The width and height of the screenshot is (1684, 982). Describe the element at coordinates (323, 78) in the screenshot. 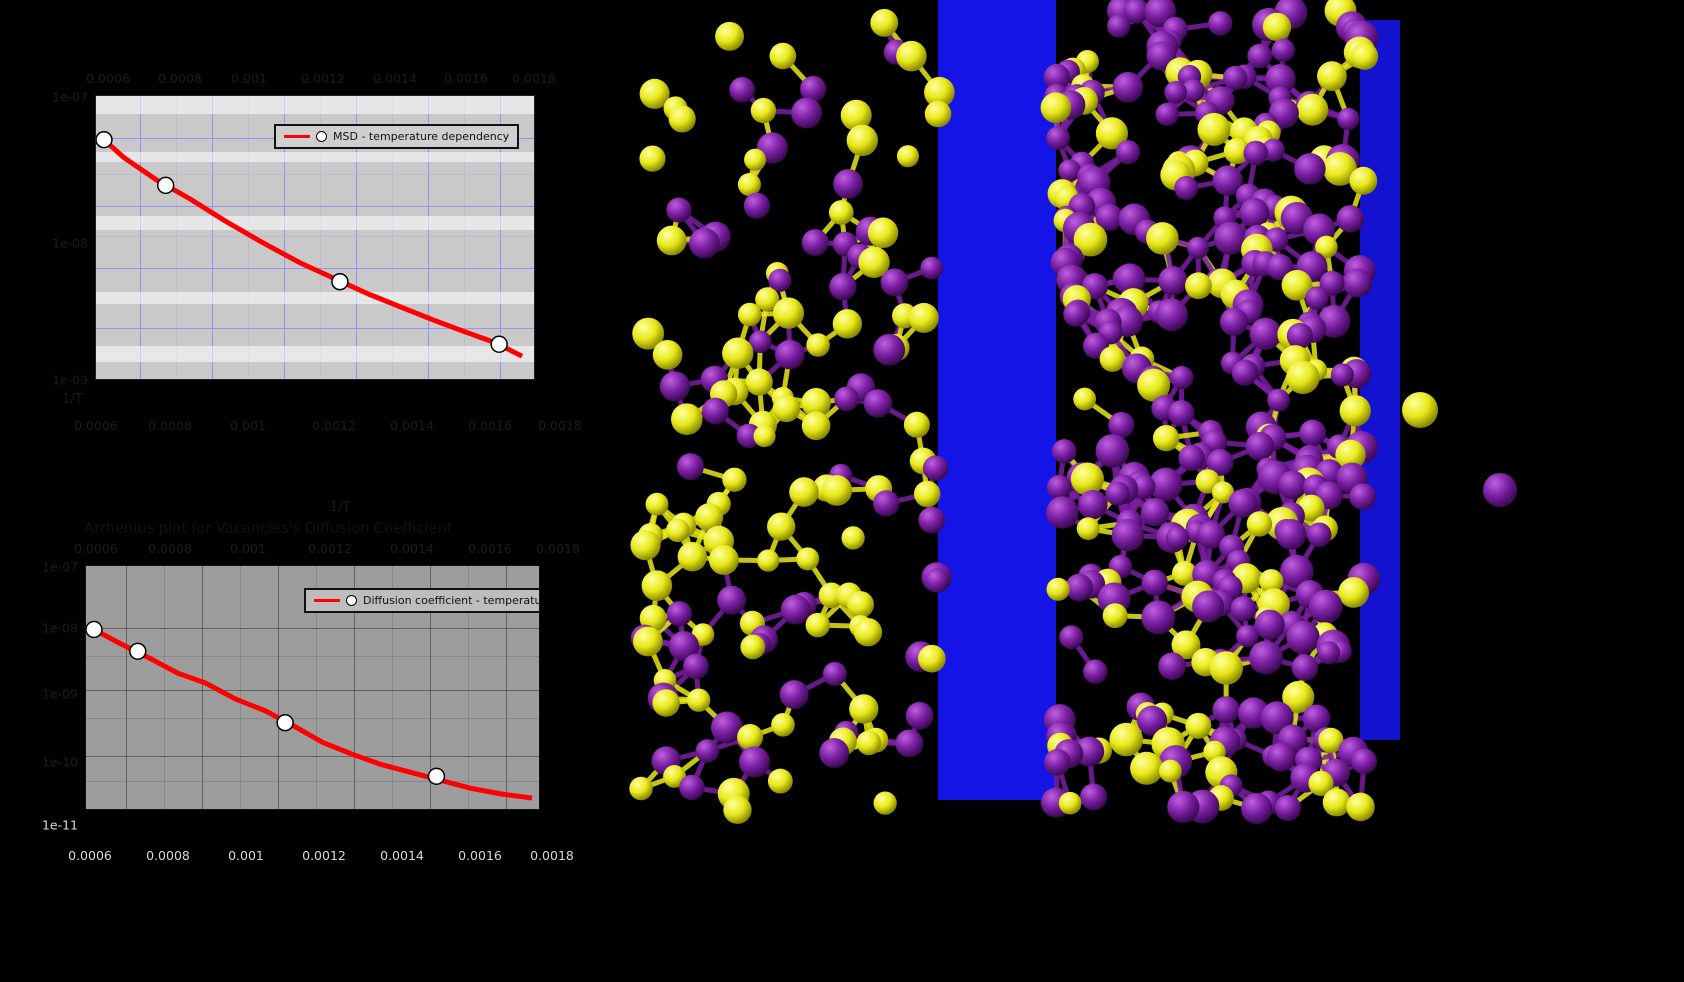

I see `top-plot-xtick-3: 0.0012` at that location.